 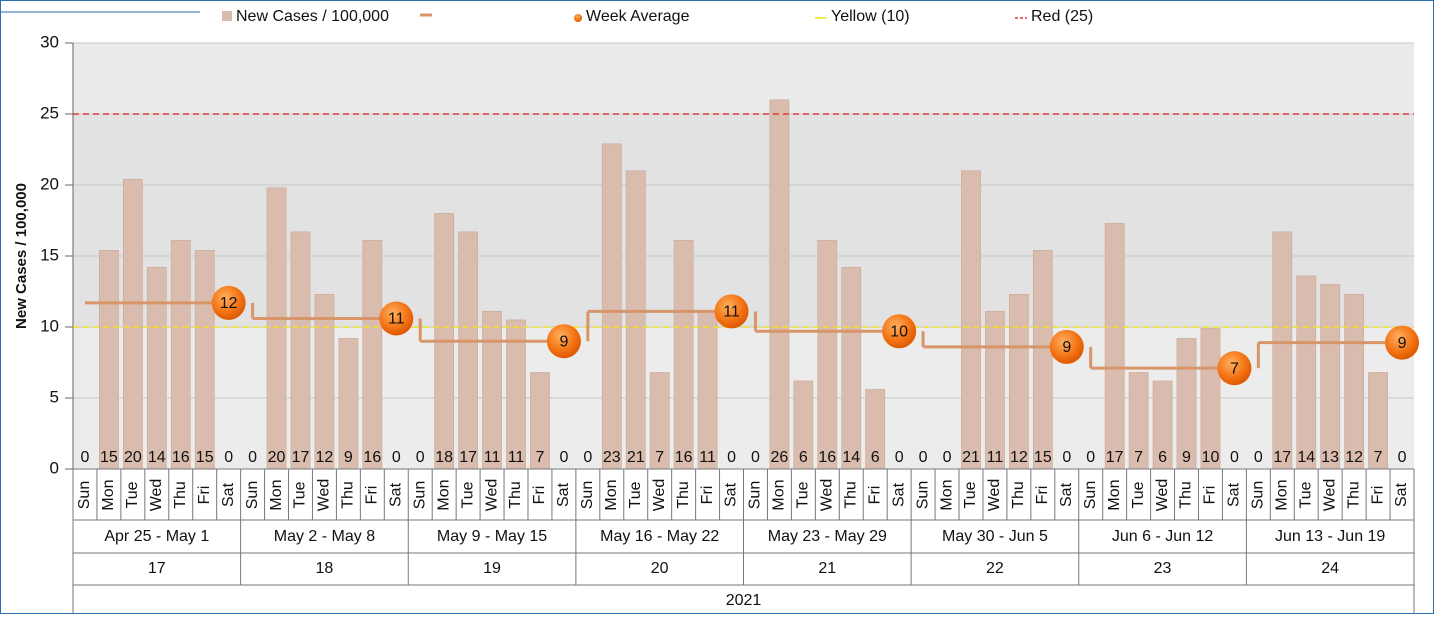 What do you see at coordinates (21, 256) in the screenshot?
I see `y-axis-label: New Cases / 100,000` at bounding box center [21, 256].